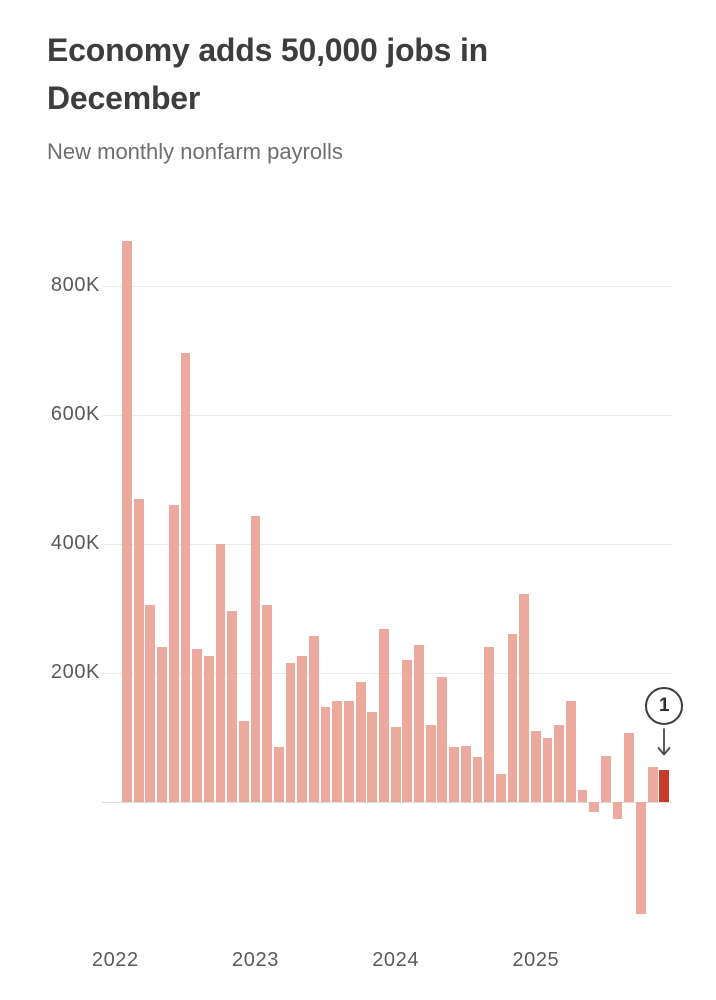 The height and width of the screenshot is (1000, 716). What do you see at coordinates (220, 673) in the screenshot?
I see `bar-oct-2022` at bounding box center [220, 673].